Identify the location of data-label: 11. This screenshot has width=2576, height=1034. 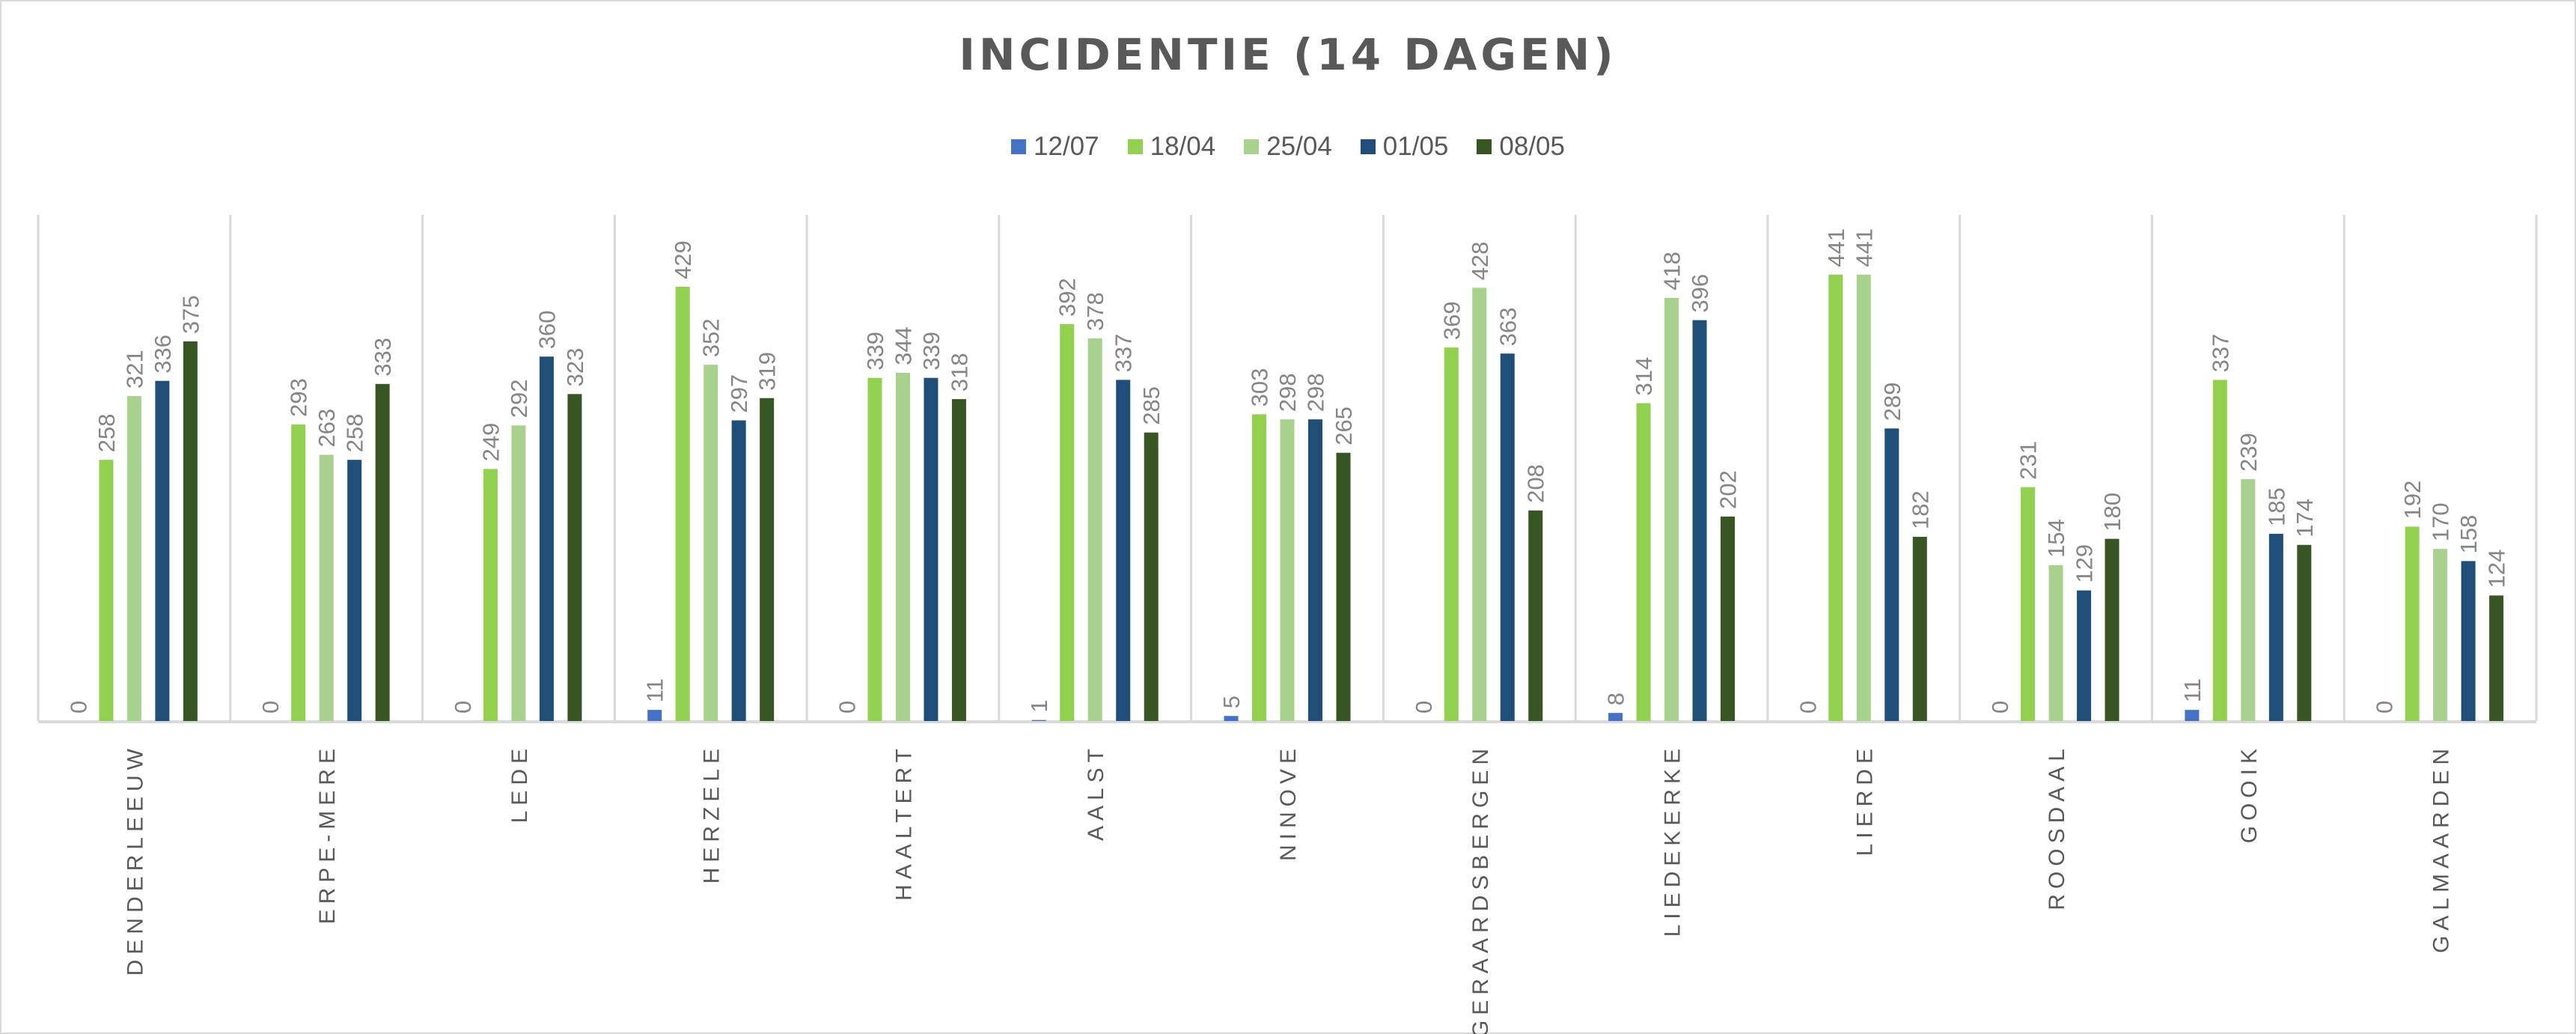
(2192, 690).